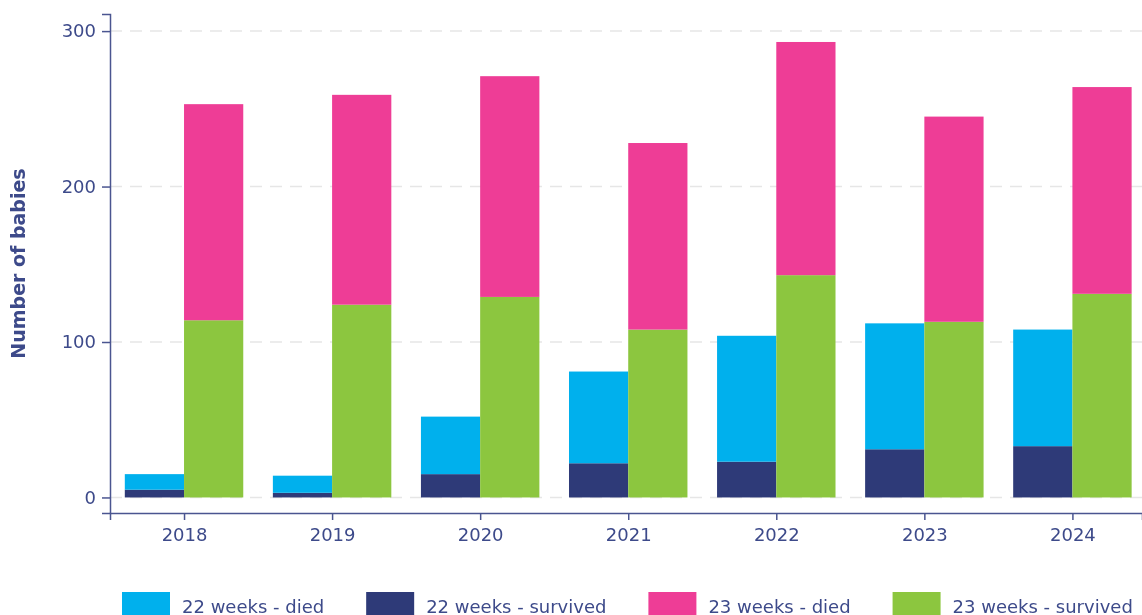 The width and height of the screenshot is (1142, 615). Describe the element at coordinates (480, 534) in the screenshot. I see `x-tick-label: 2020` at that location.